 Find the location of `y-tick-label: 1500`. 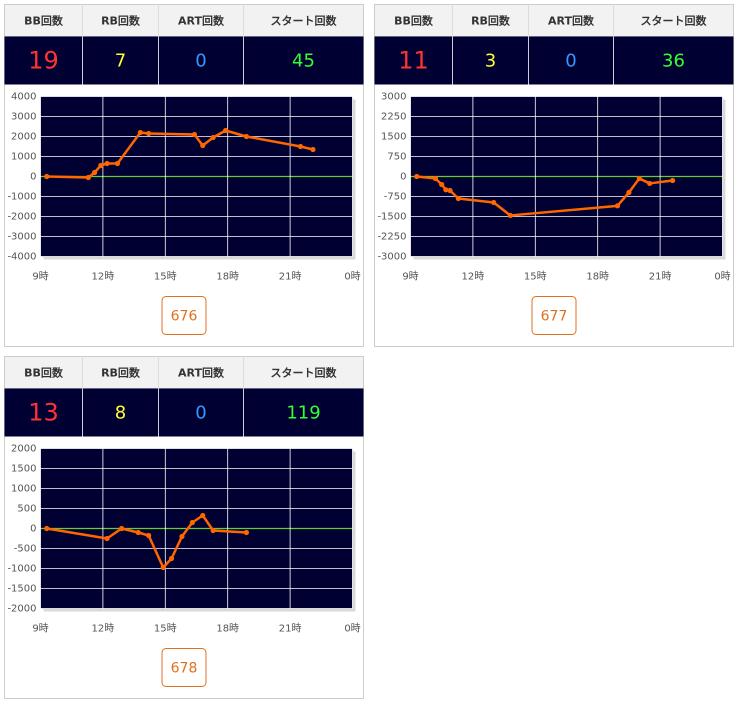

y-tick-label: 1500 is located at coordinates (23, 469).